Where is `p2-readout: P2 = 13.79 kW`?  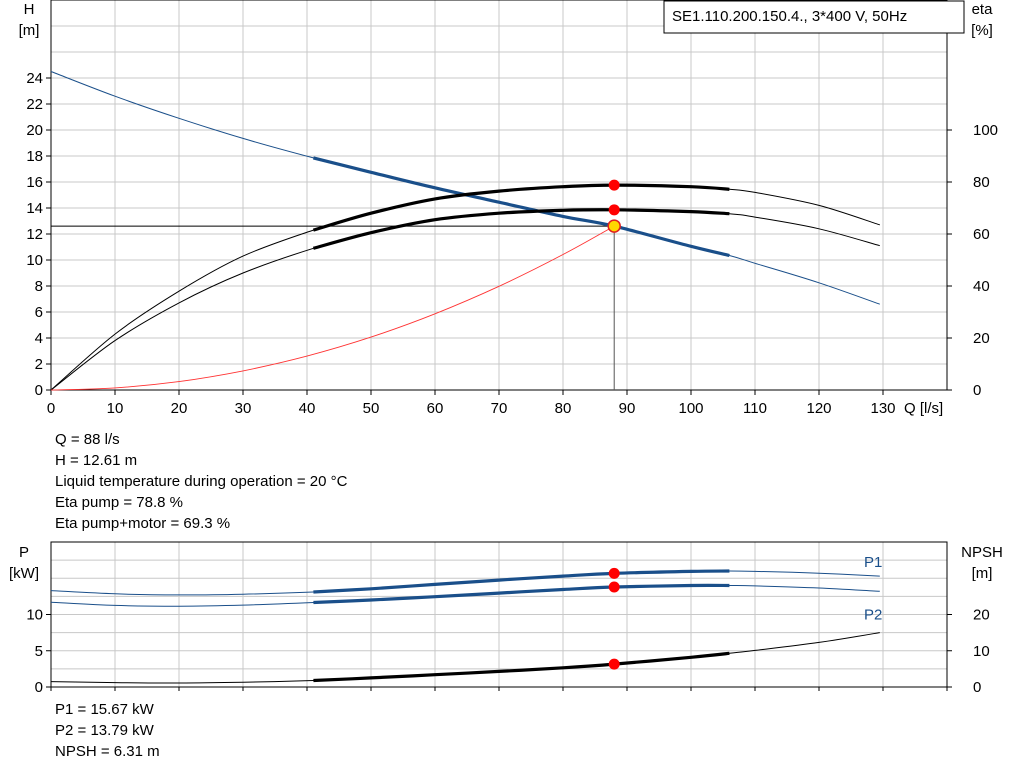 p2-readout: P2 = 13.79 kW is located at coordinates (104, 730).